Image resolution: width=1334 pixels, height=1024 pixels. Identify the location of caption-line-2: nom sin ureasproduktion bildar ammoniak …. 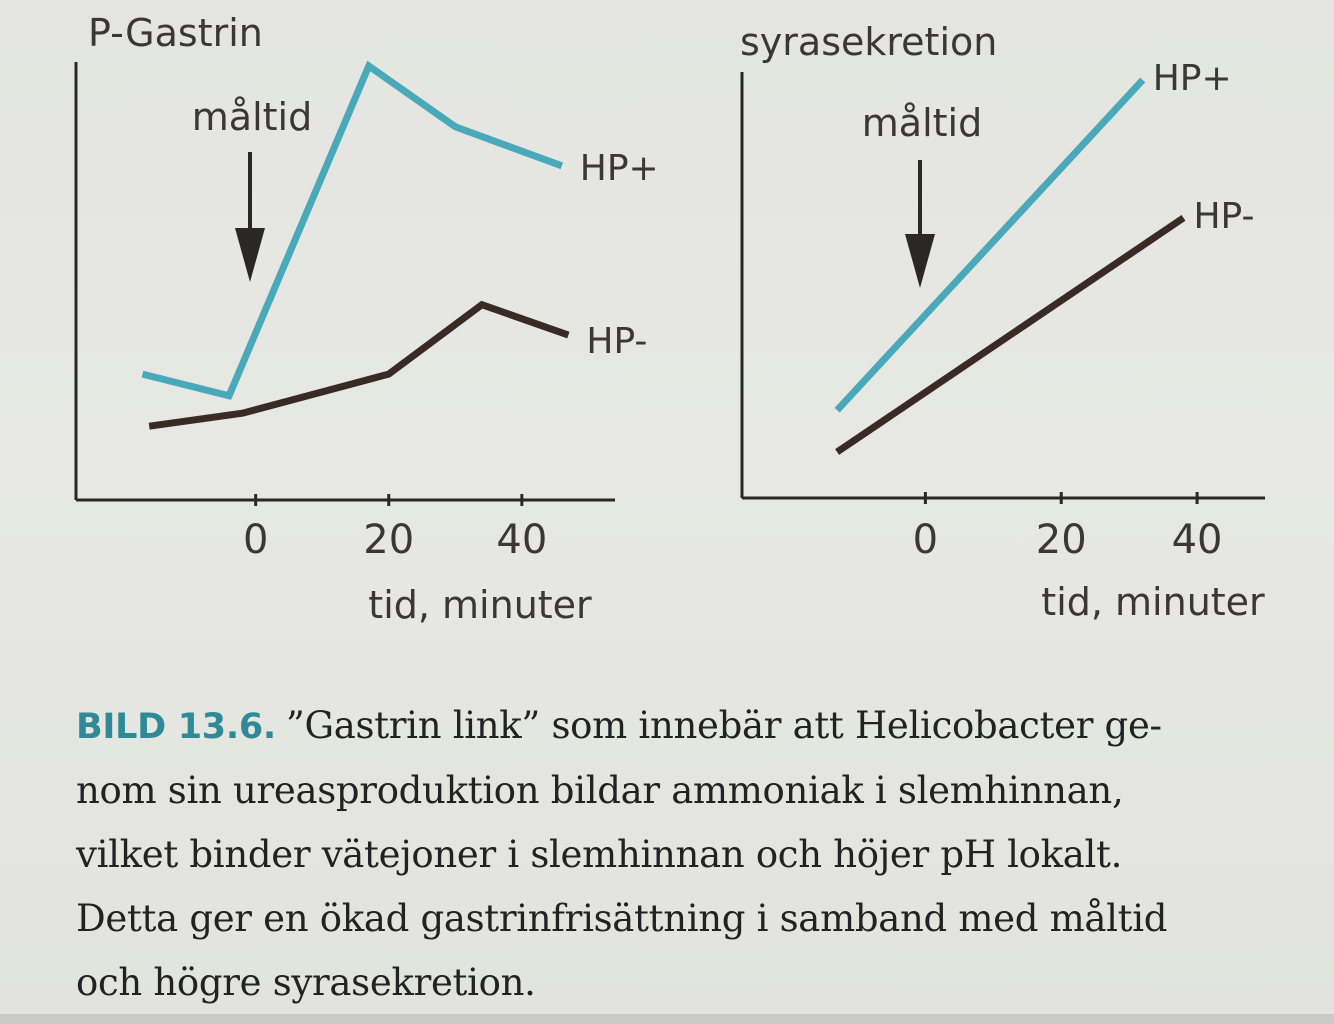
(600, 790).